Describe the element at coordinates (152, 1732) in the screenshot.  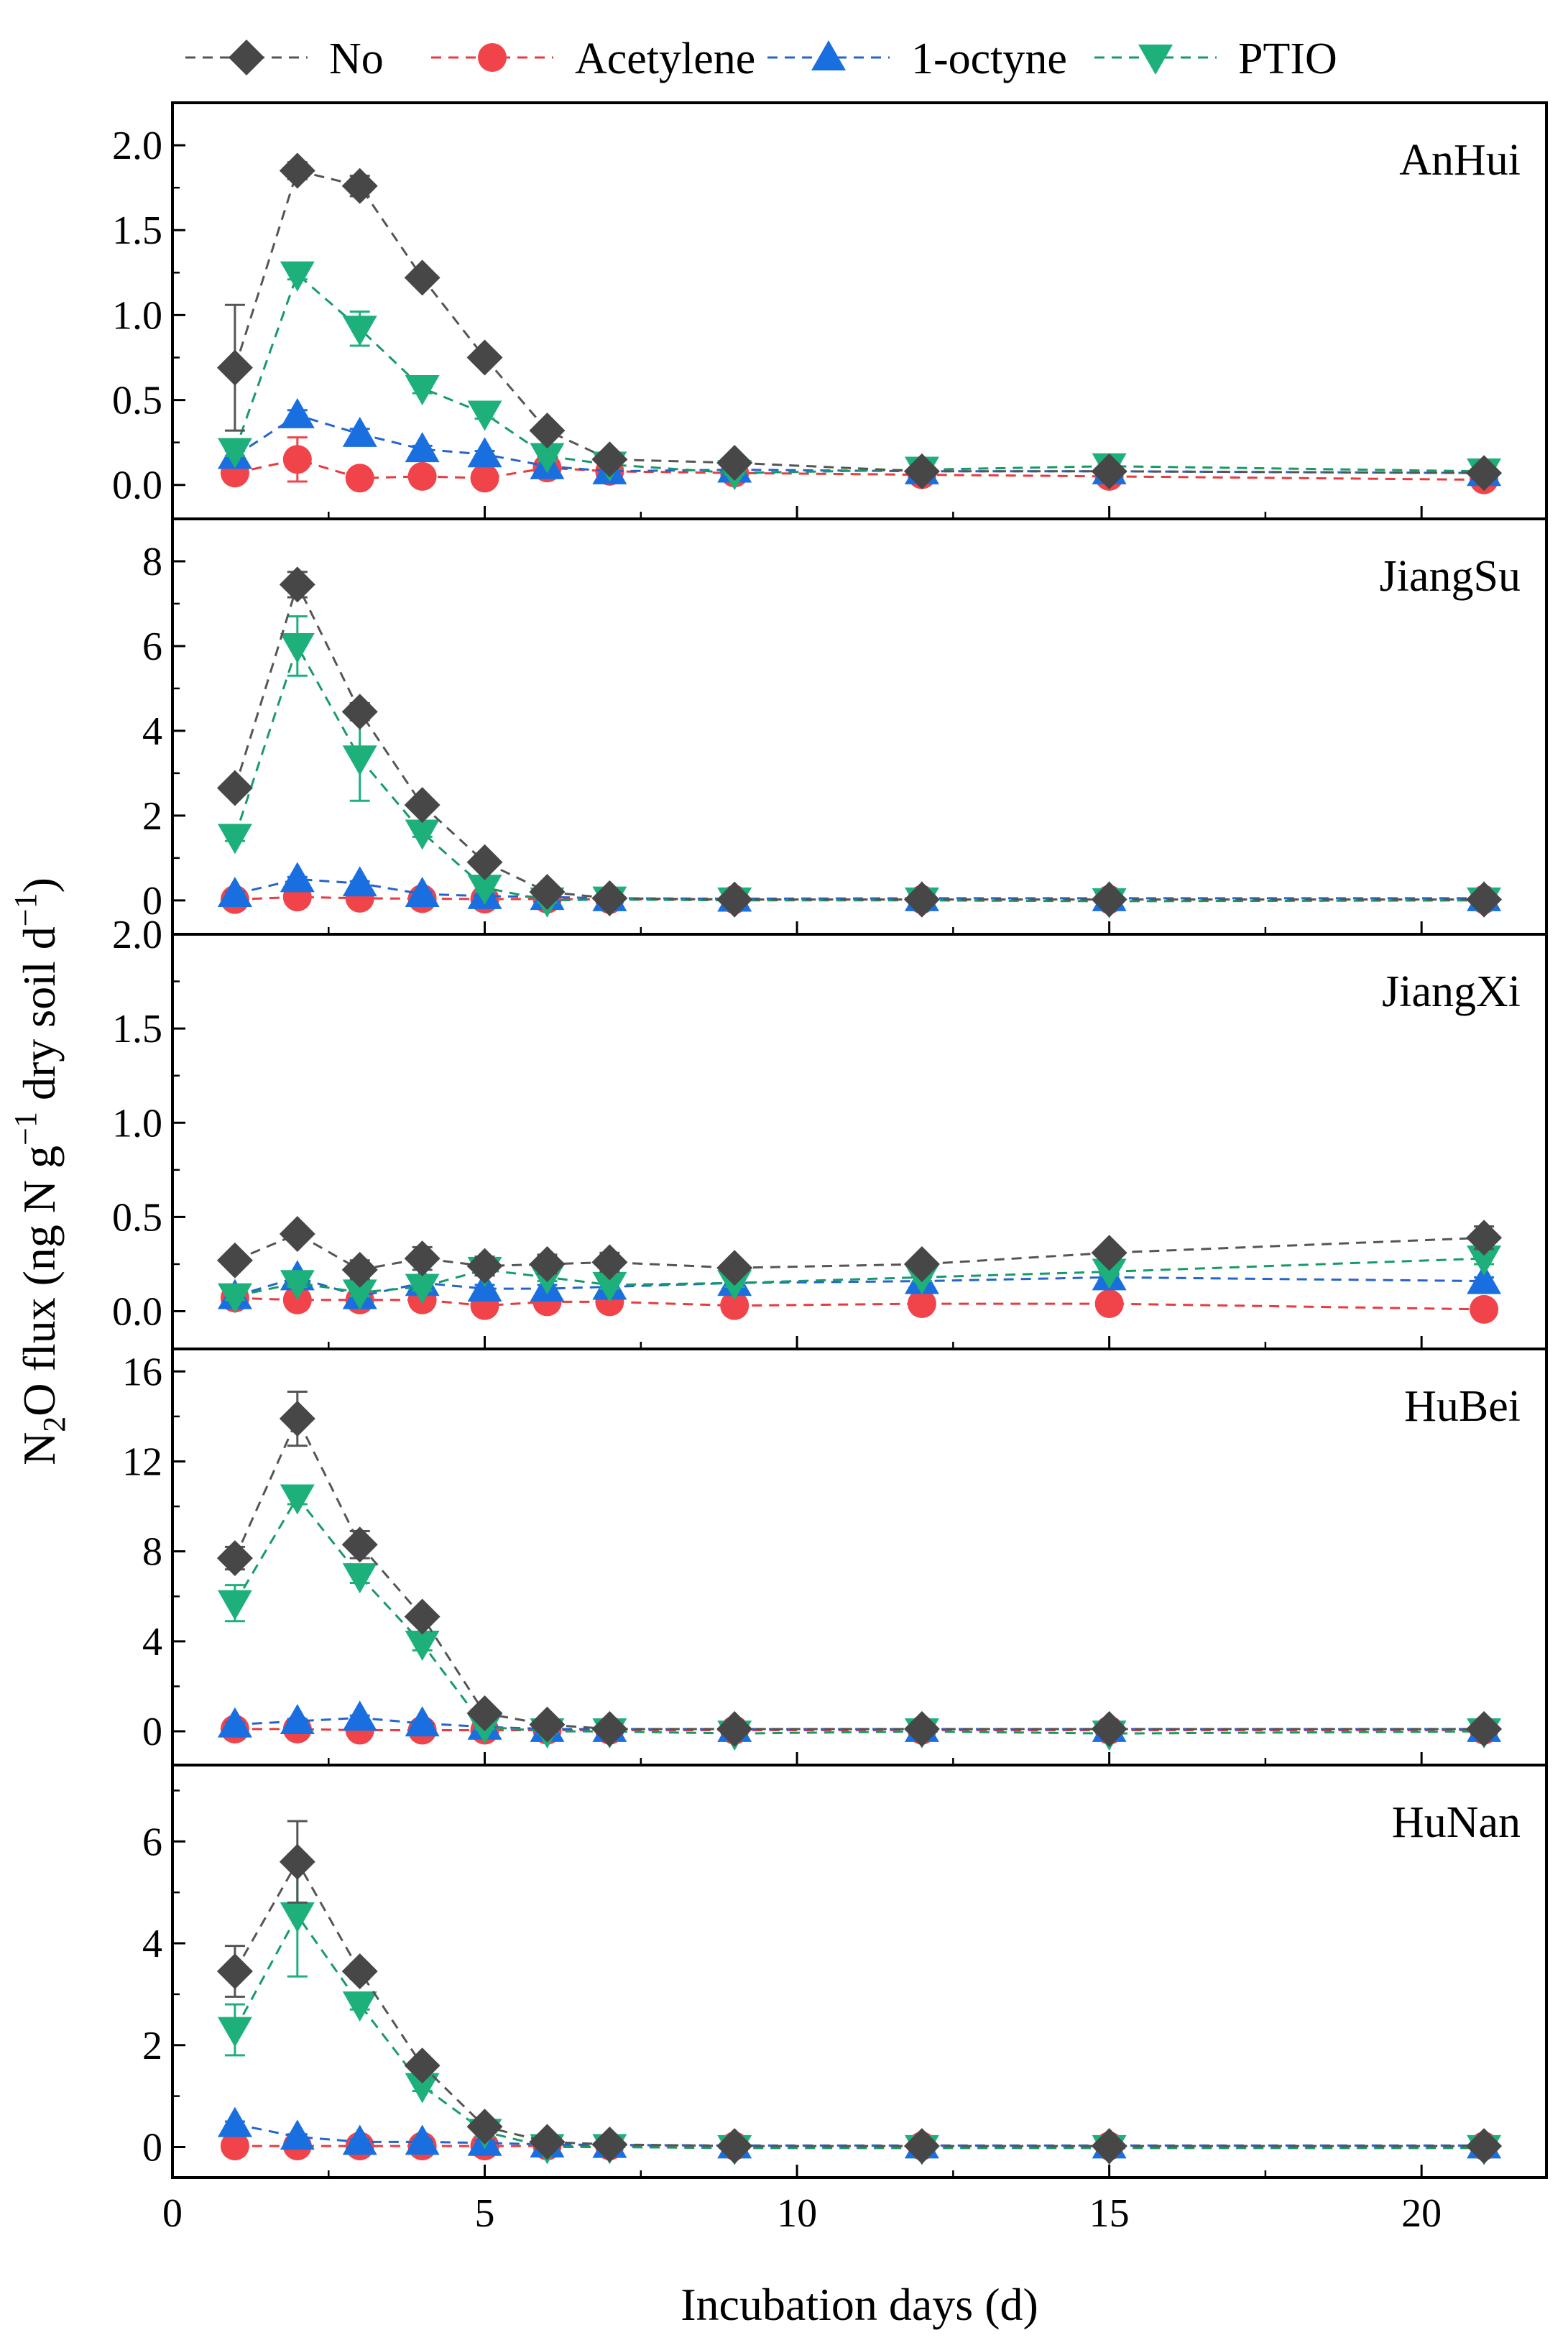
I see `y-tick-label: 0` at that location.